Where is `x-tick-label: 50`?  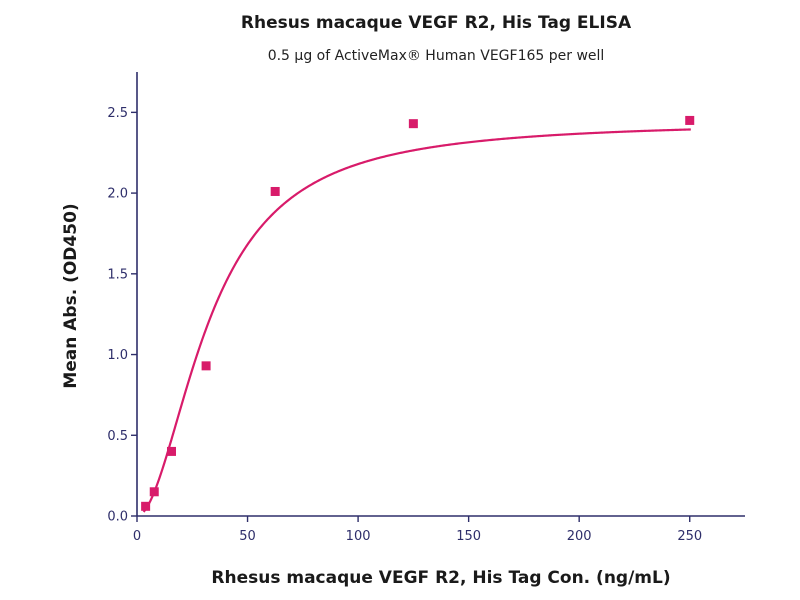 x-tick-label: 50 is located at coordinates (247, 536).